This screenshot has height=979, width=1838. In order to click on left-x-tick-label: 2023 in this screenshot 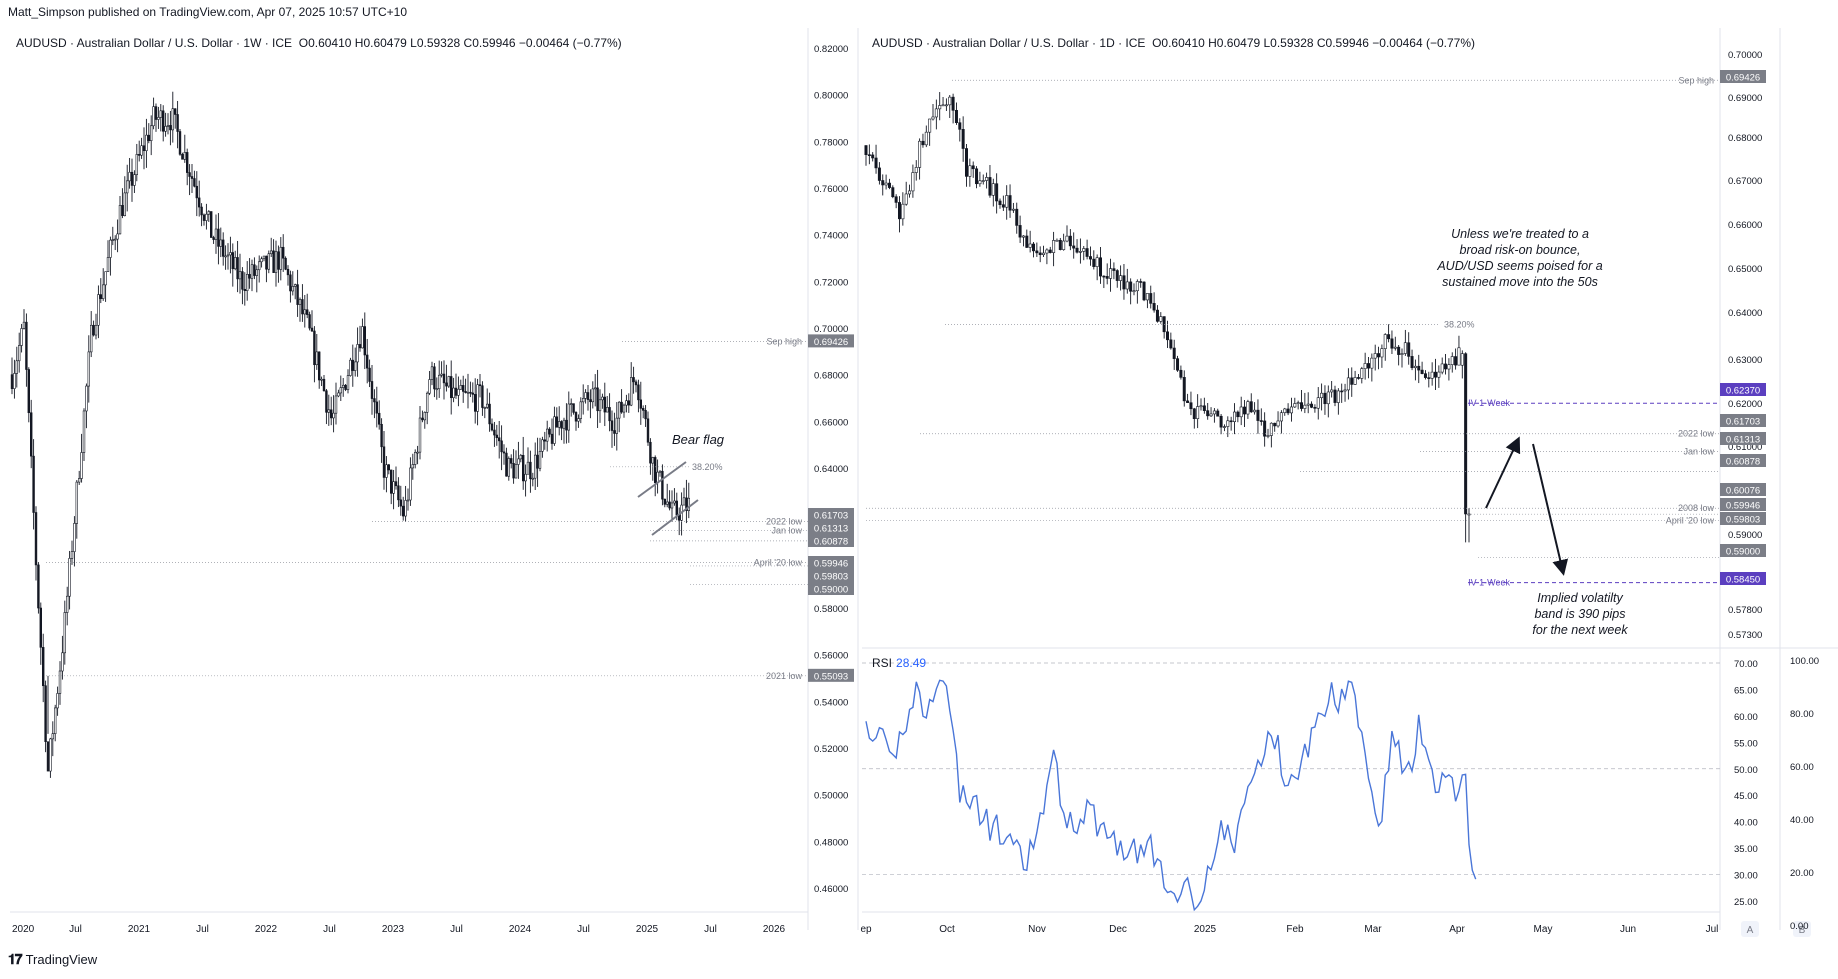, I will do `click(393, 929)`.